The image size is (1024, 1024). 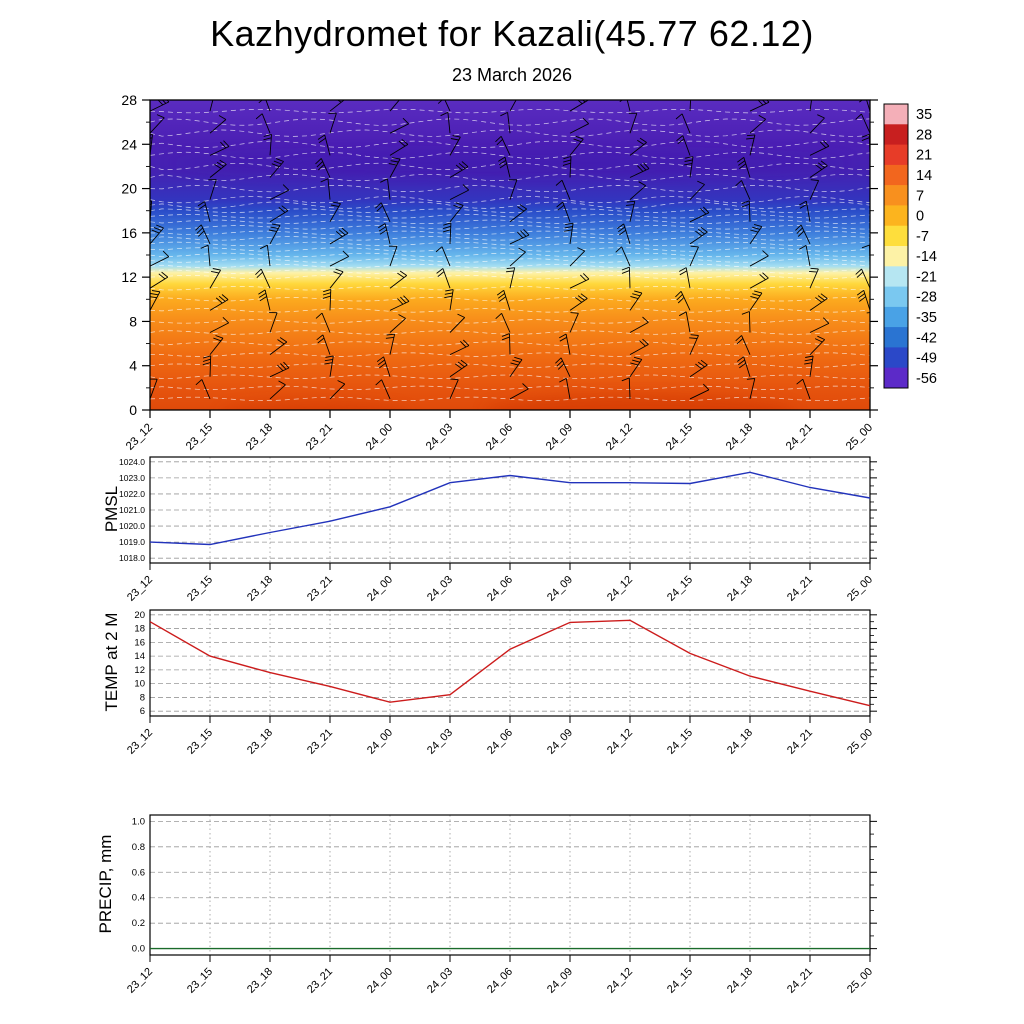 I want to click on y-tick-label: 8, so click(x=142, y=697).